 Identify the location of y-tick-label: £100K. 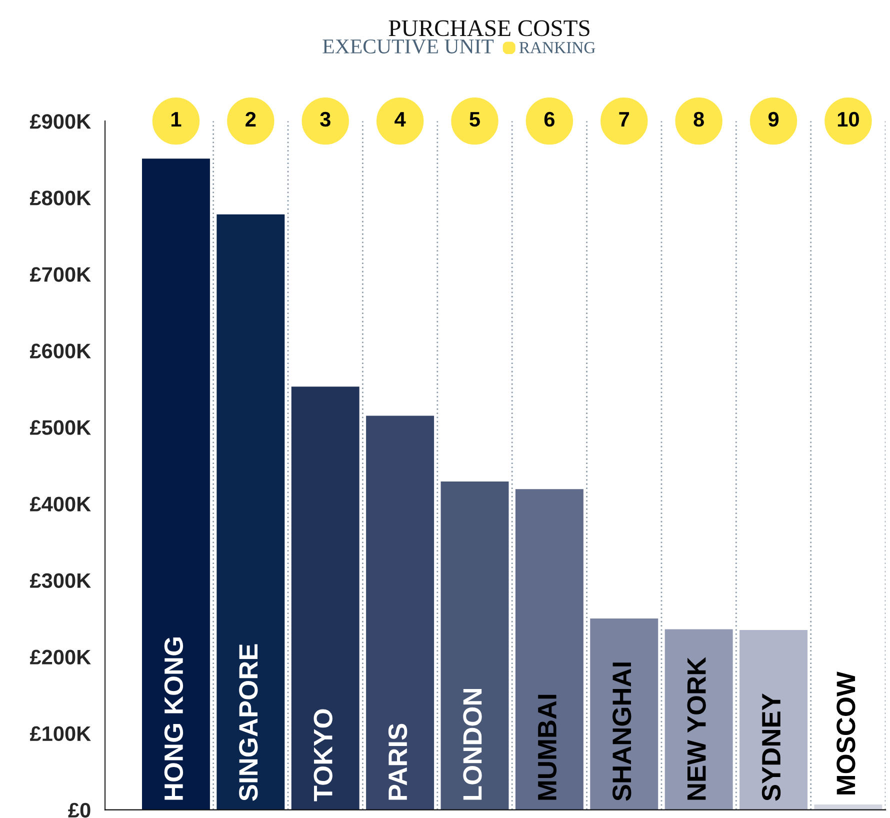
(60, 734).